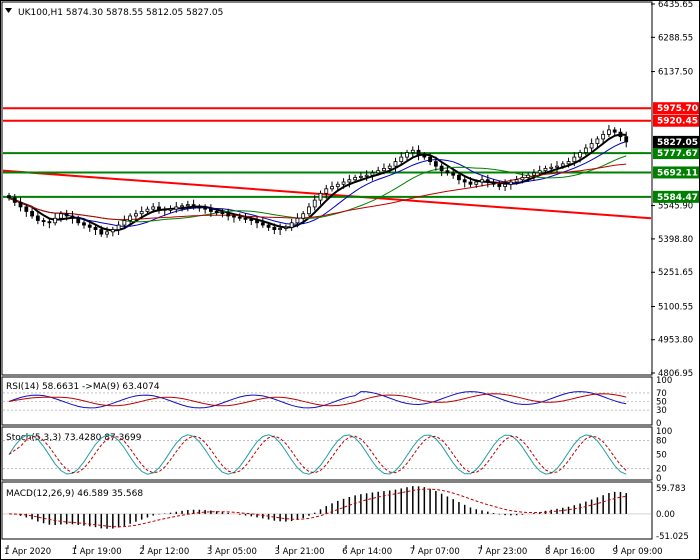 The image size is (700, 560). What do you see at coordinates (8, 10) in the screenshot?
I see `dropdown-triangle-icon` at bounding box center [8, 10].